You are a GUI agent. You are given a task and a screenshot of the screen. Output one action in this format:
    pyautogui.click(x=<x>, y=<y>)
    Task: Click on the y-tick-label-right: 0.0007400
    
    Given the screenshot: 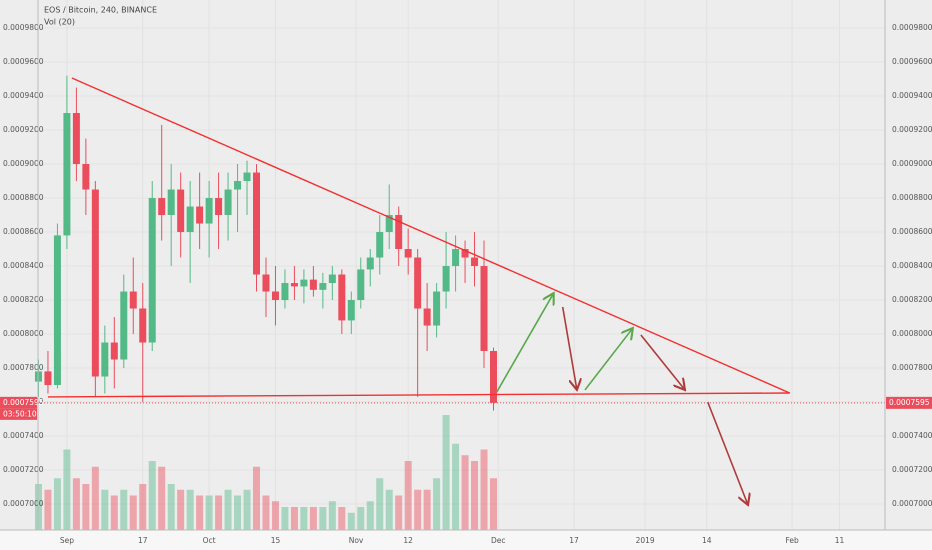 What is the action you would take?
    pyautogui.click(x=912, y=435)
    